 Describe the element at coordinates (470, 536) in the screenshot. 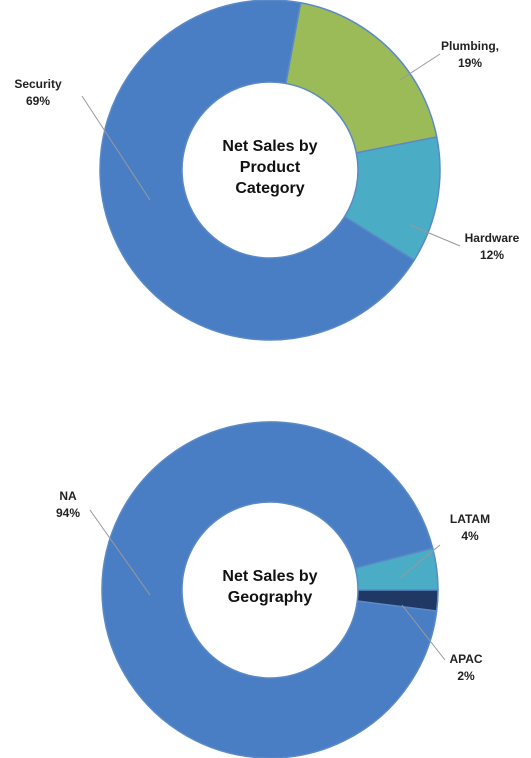

I see `data-label-value: 4%` at that location.